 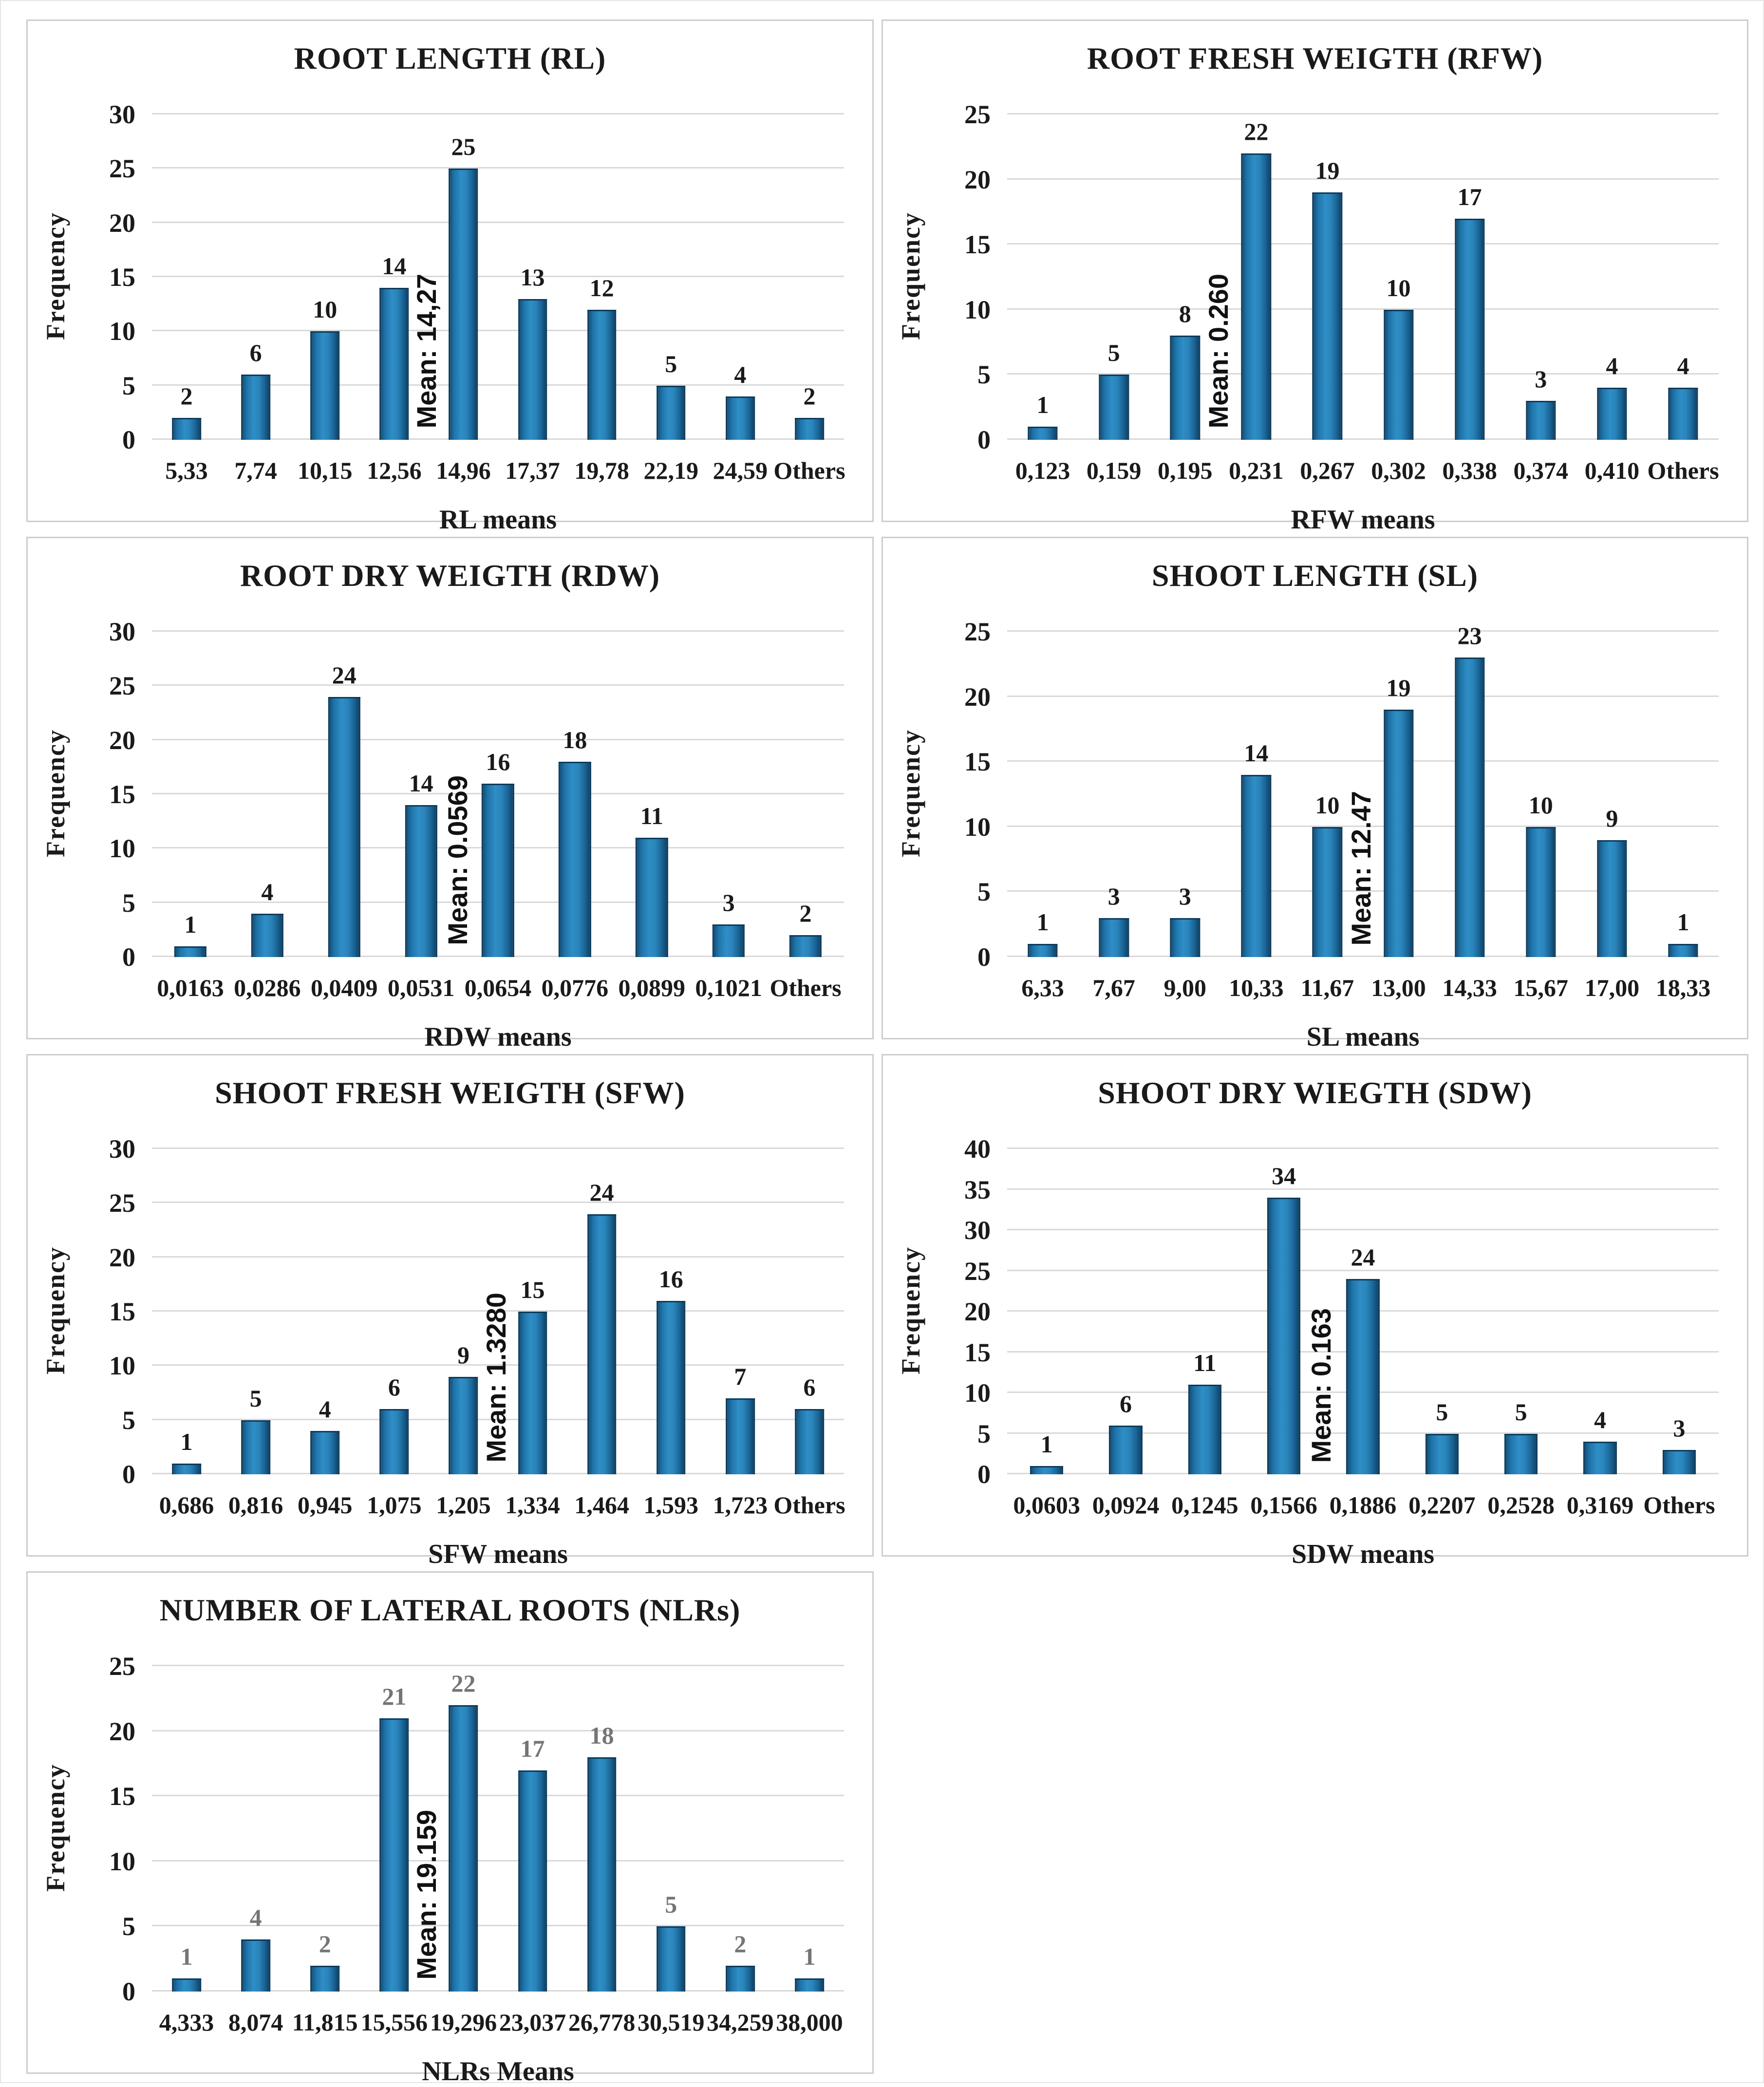 What do you see at coordinates (1683, 922) in the screenshot?
I see `bar-value-label: 1` at bounding box center [1683, 922].